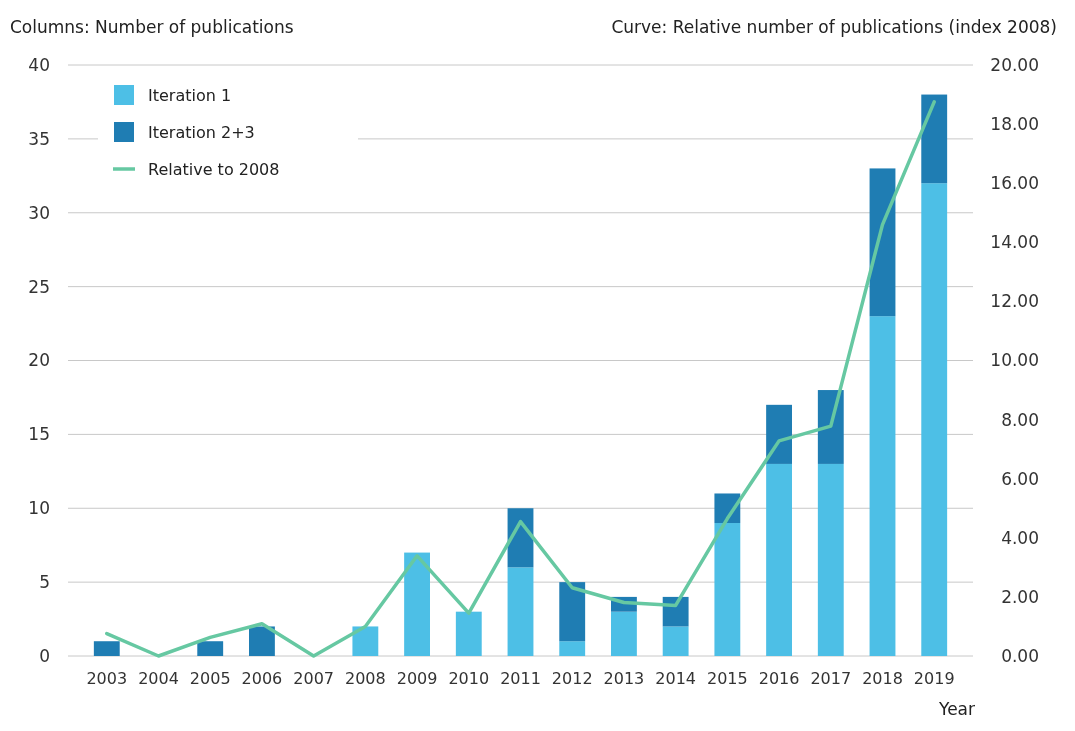  Describe the element at coordinates (1014, 124) in the screenshot. I see `y2-tick-label: 18.00` at that location.